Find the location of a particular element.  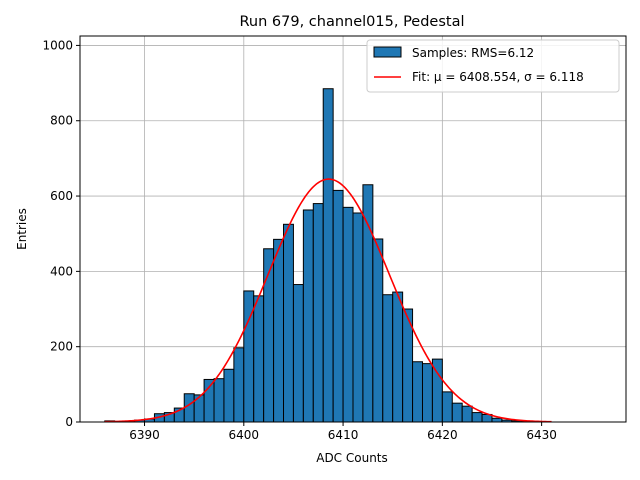

x-tick-label: 6400 is located at coordinates (244, 435).